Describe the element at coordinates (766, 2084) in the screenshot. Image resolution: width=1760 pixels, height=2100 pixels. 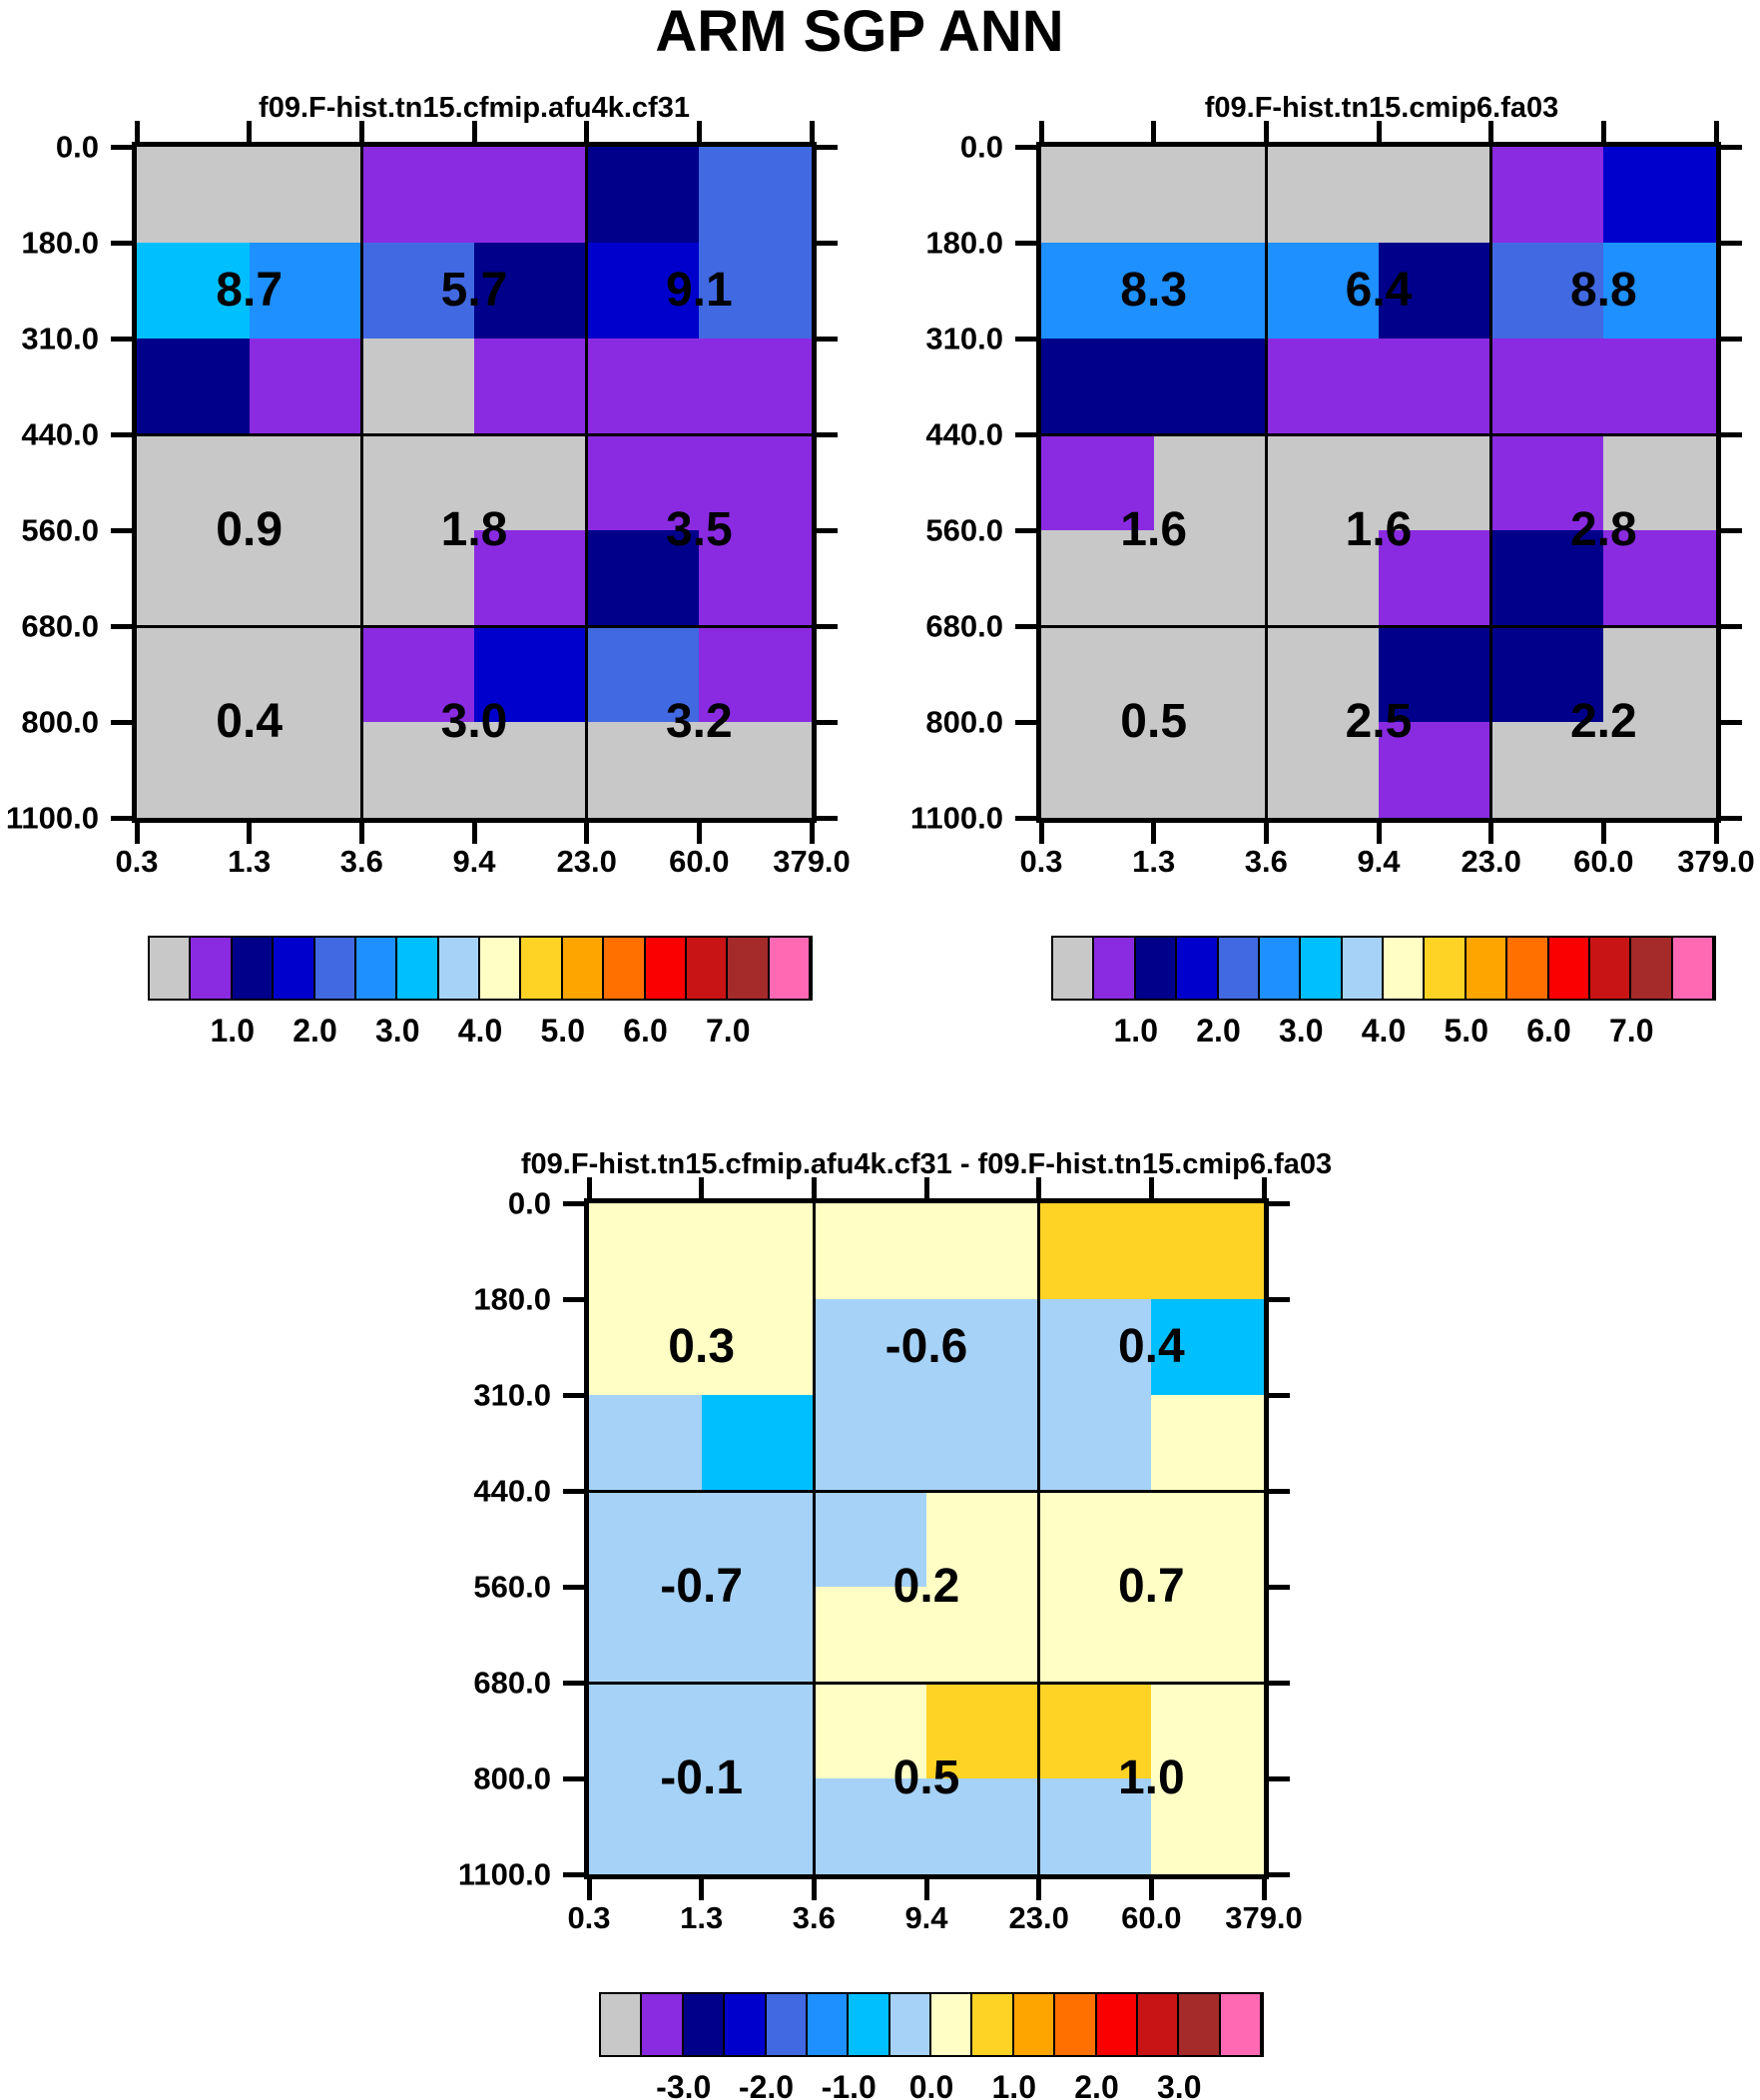
I see `colorbar-tick-label: -2.0` at that location.